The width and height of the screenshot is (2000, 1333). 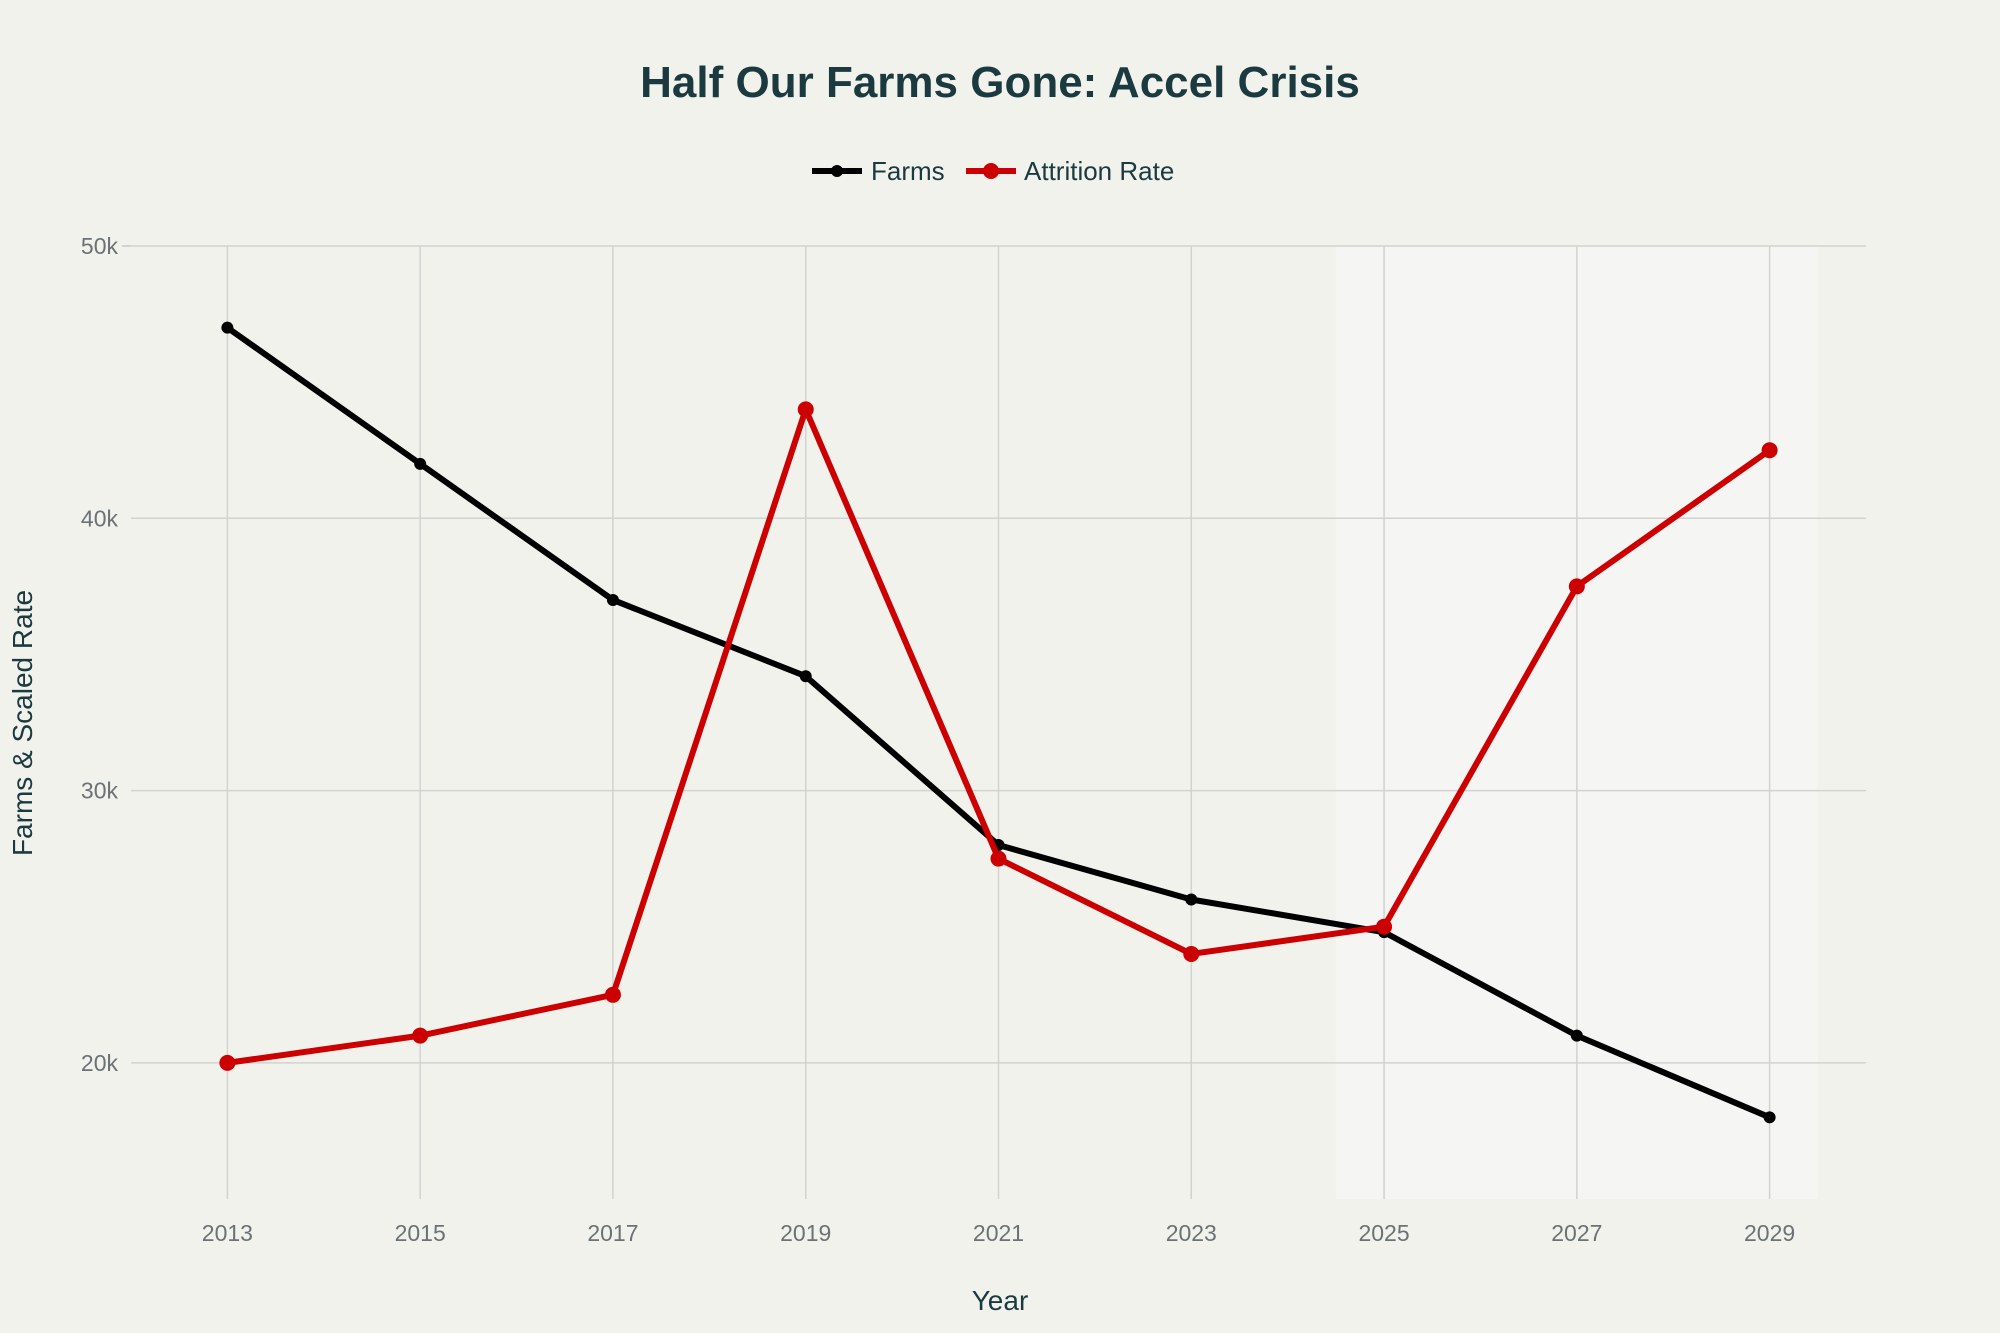 I want to click on y-tick-label: 50k, so click(x=100, y=246).